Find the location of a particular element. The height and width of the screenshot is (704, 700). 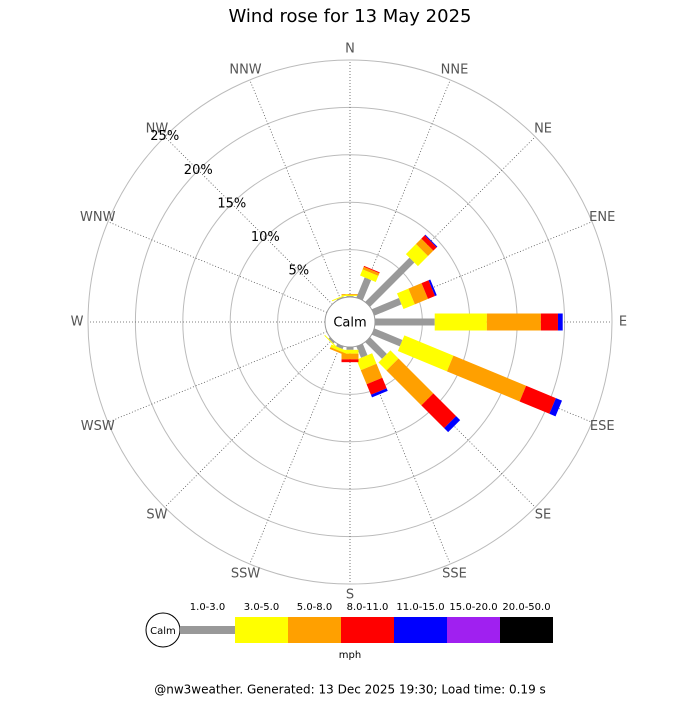

r-tick-label: 5% is located at coordinates (298, 270).